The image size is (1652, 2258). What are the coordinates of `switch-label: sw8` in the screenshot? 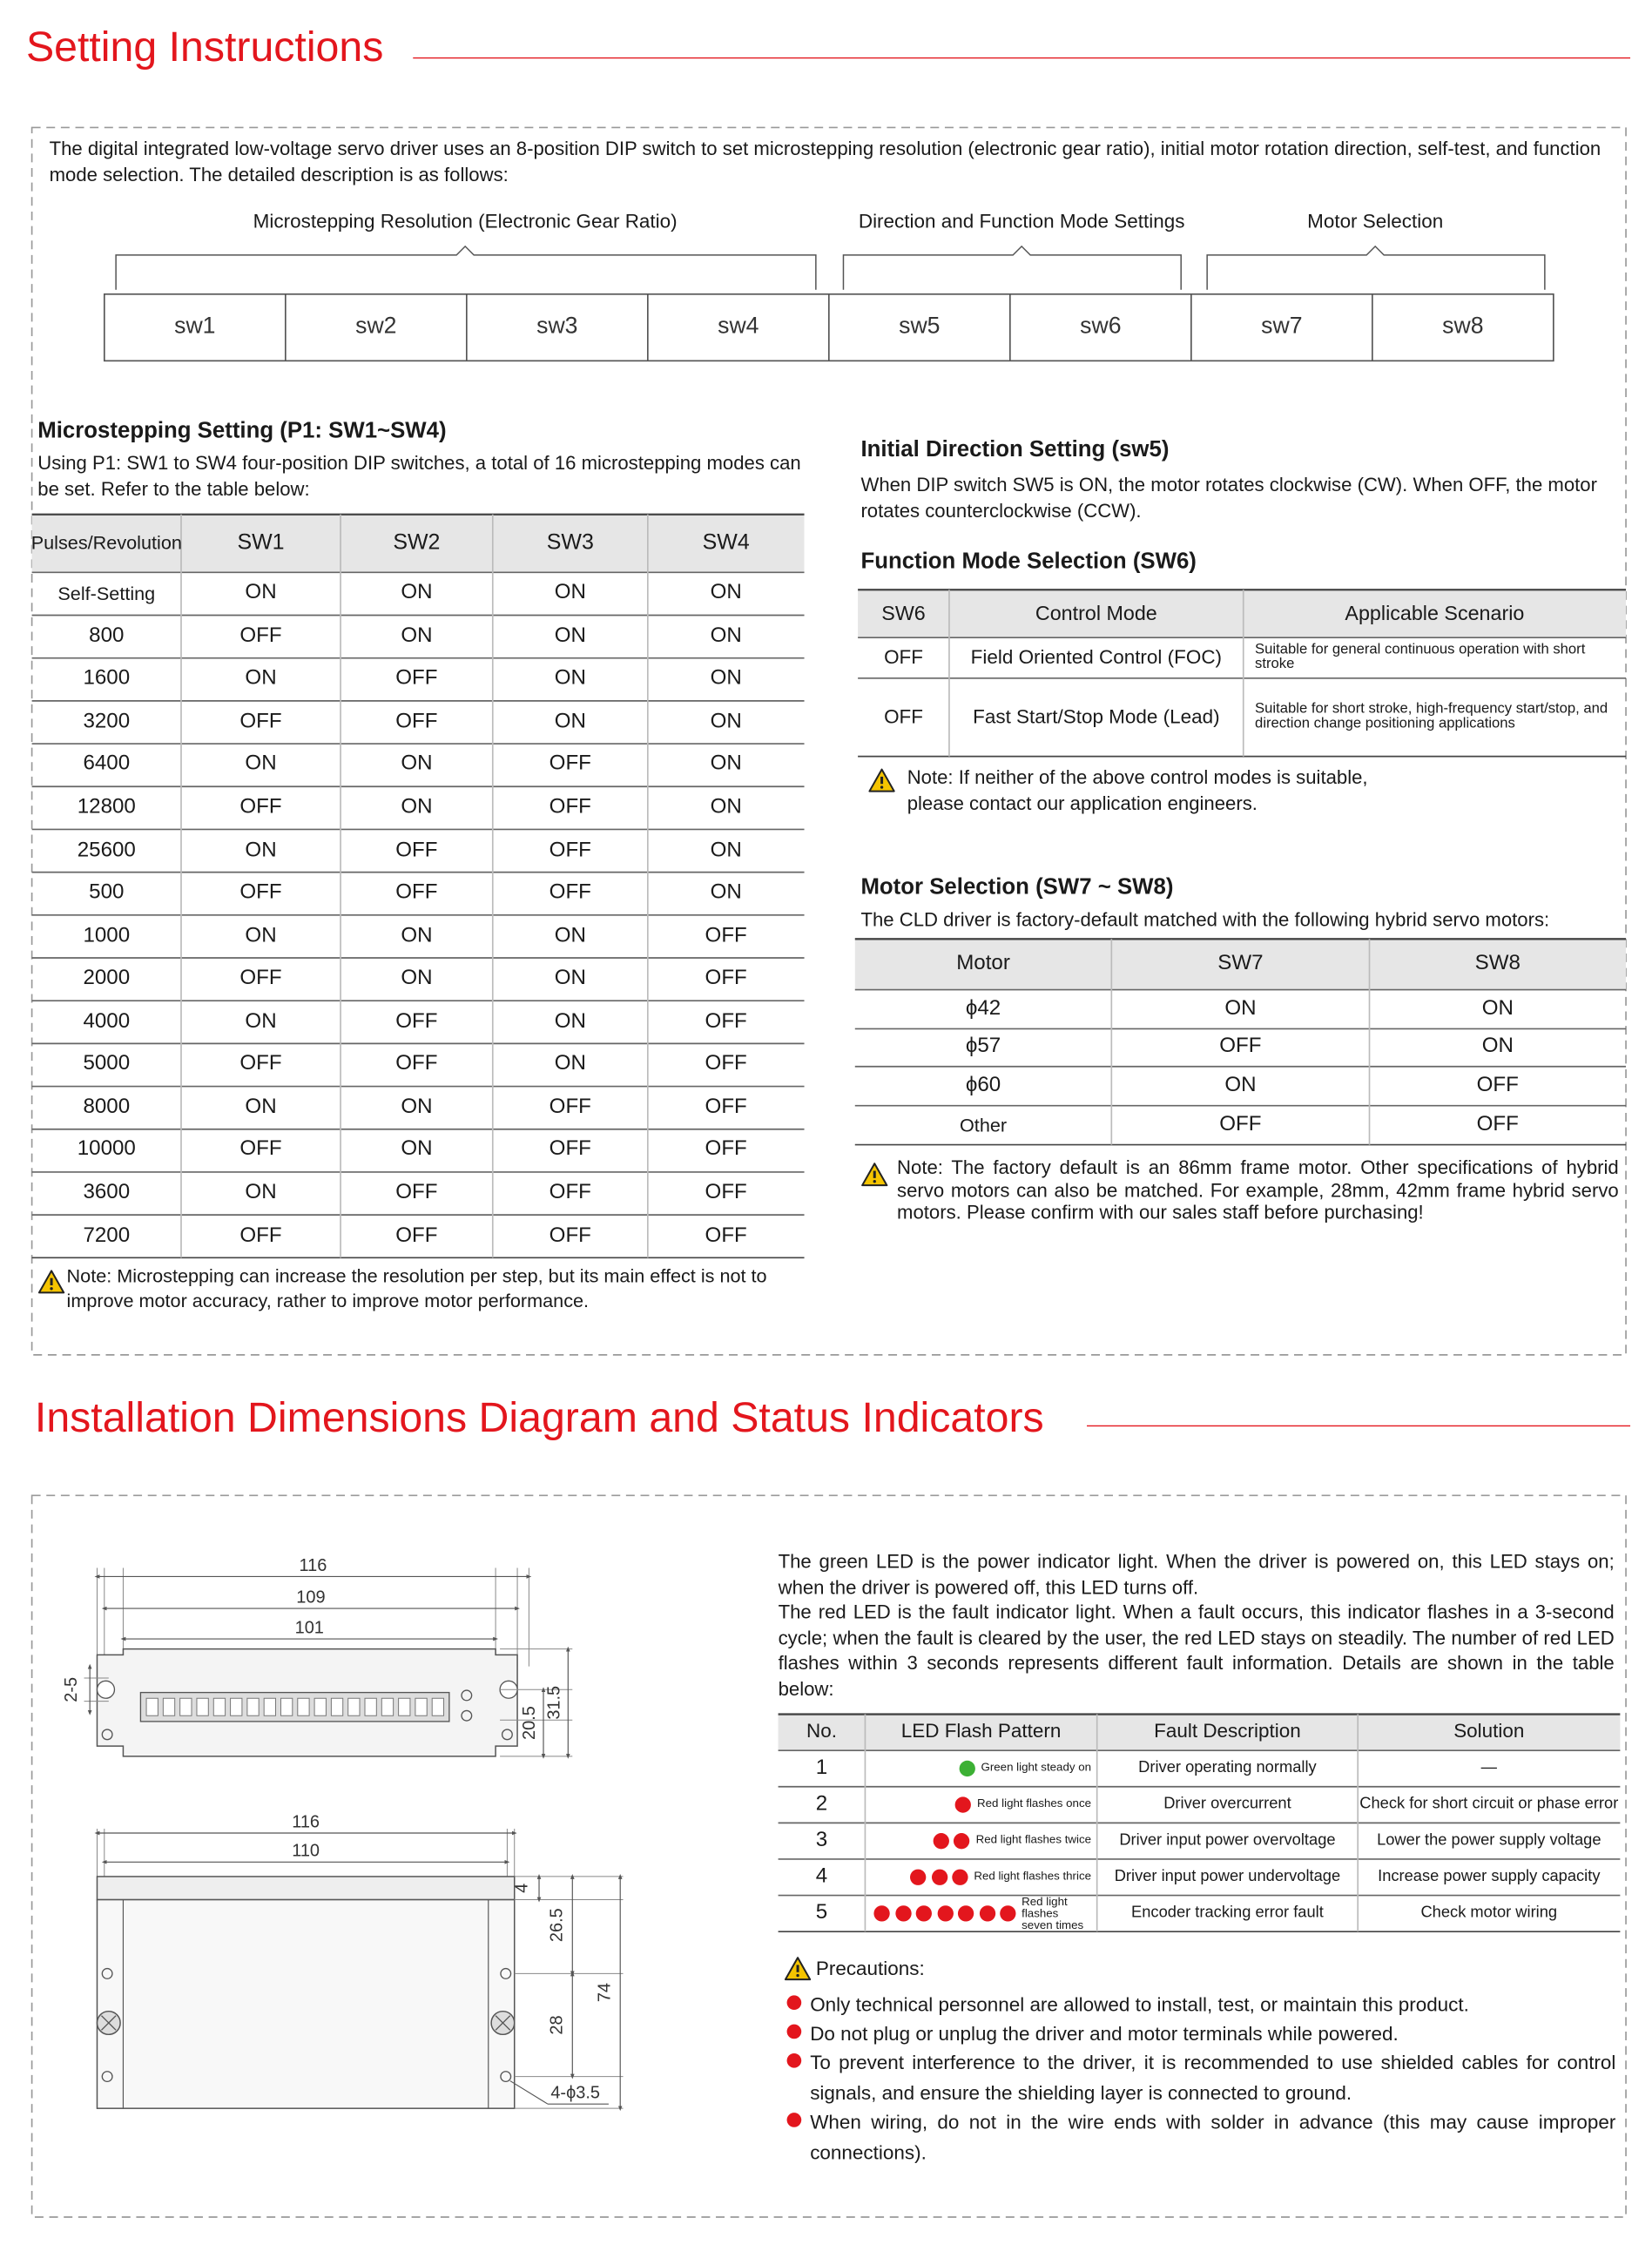 It's located at (1463, 326).